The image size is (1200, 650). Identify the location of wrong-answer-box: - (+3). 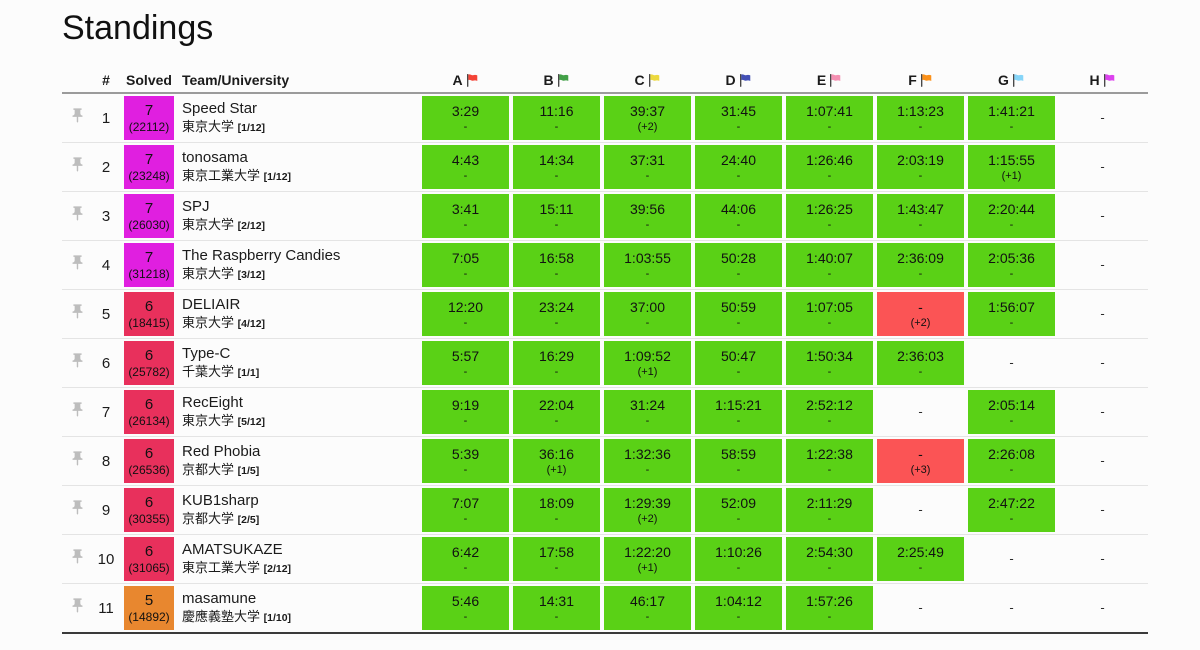
(920, 461).